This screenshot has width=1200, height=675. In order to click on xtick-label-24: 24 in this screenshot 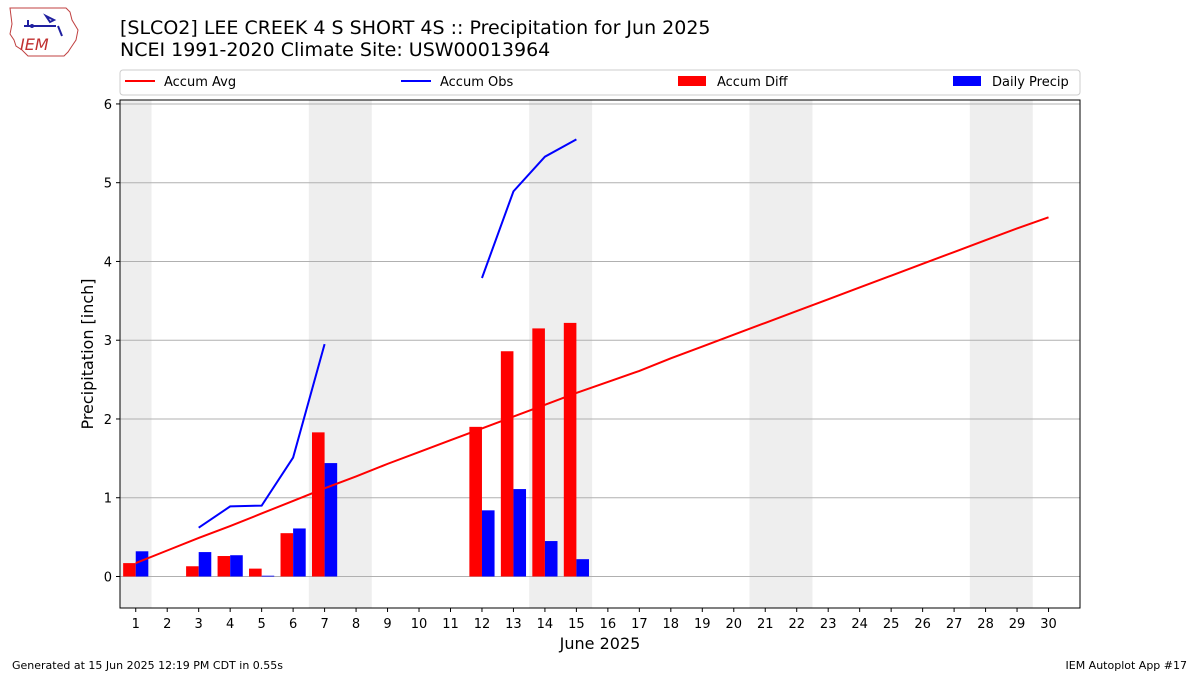, I will do `click(859, 624)`.